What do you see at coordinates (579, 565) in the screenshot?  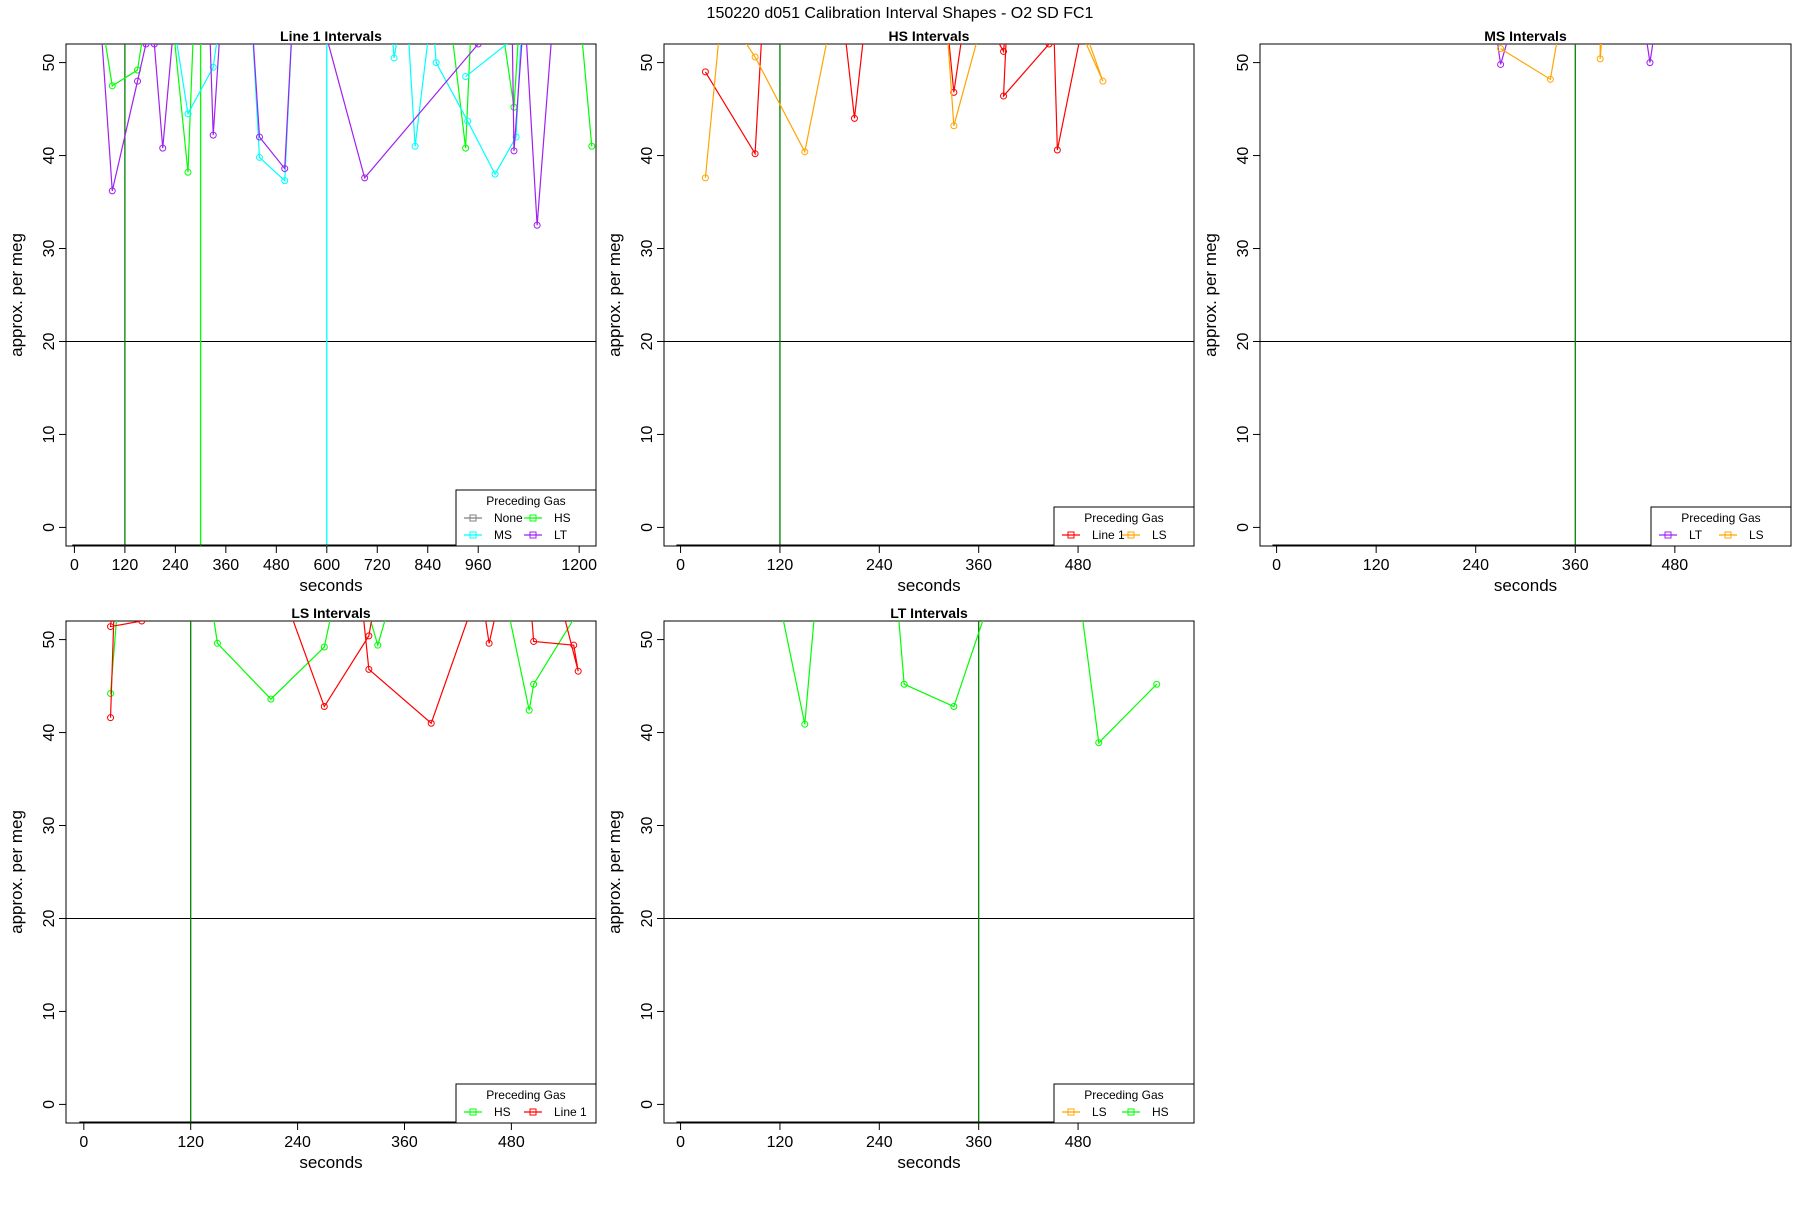 I see `x-tick-label: 1200` at bounding box center [579, 565].